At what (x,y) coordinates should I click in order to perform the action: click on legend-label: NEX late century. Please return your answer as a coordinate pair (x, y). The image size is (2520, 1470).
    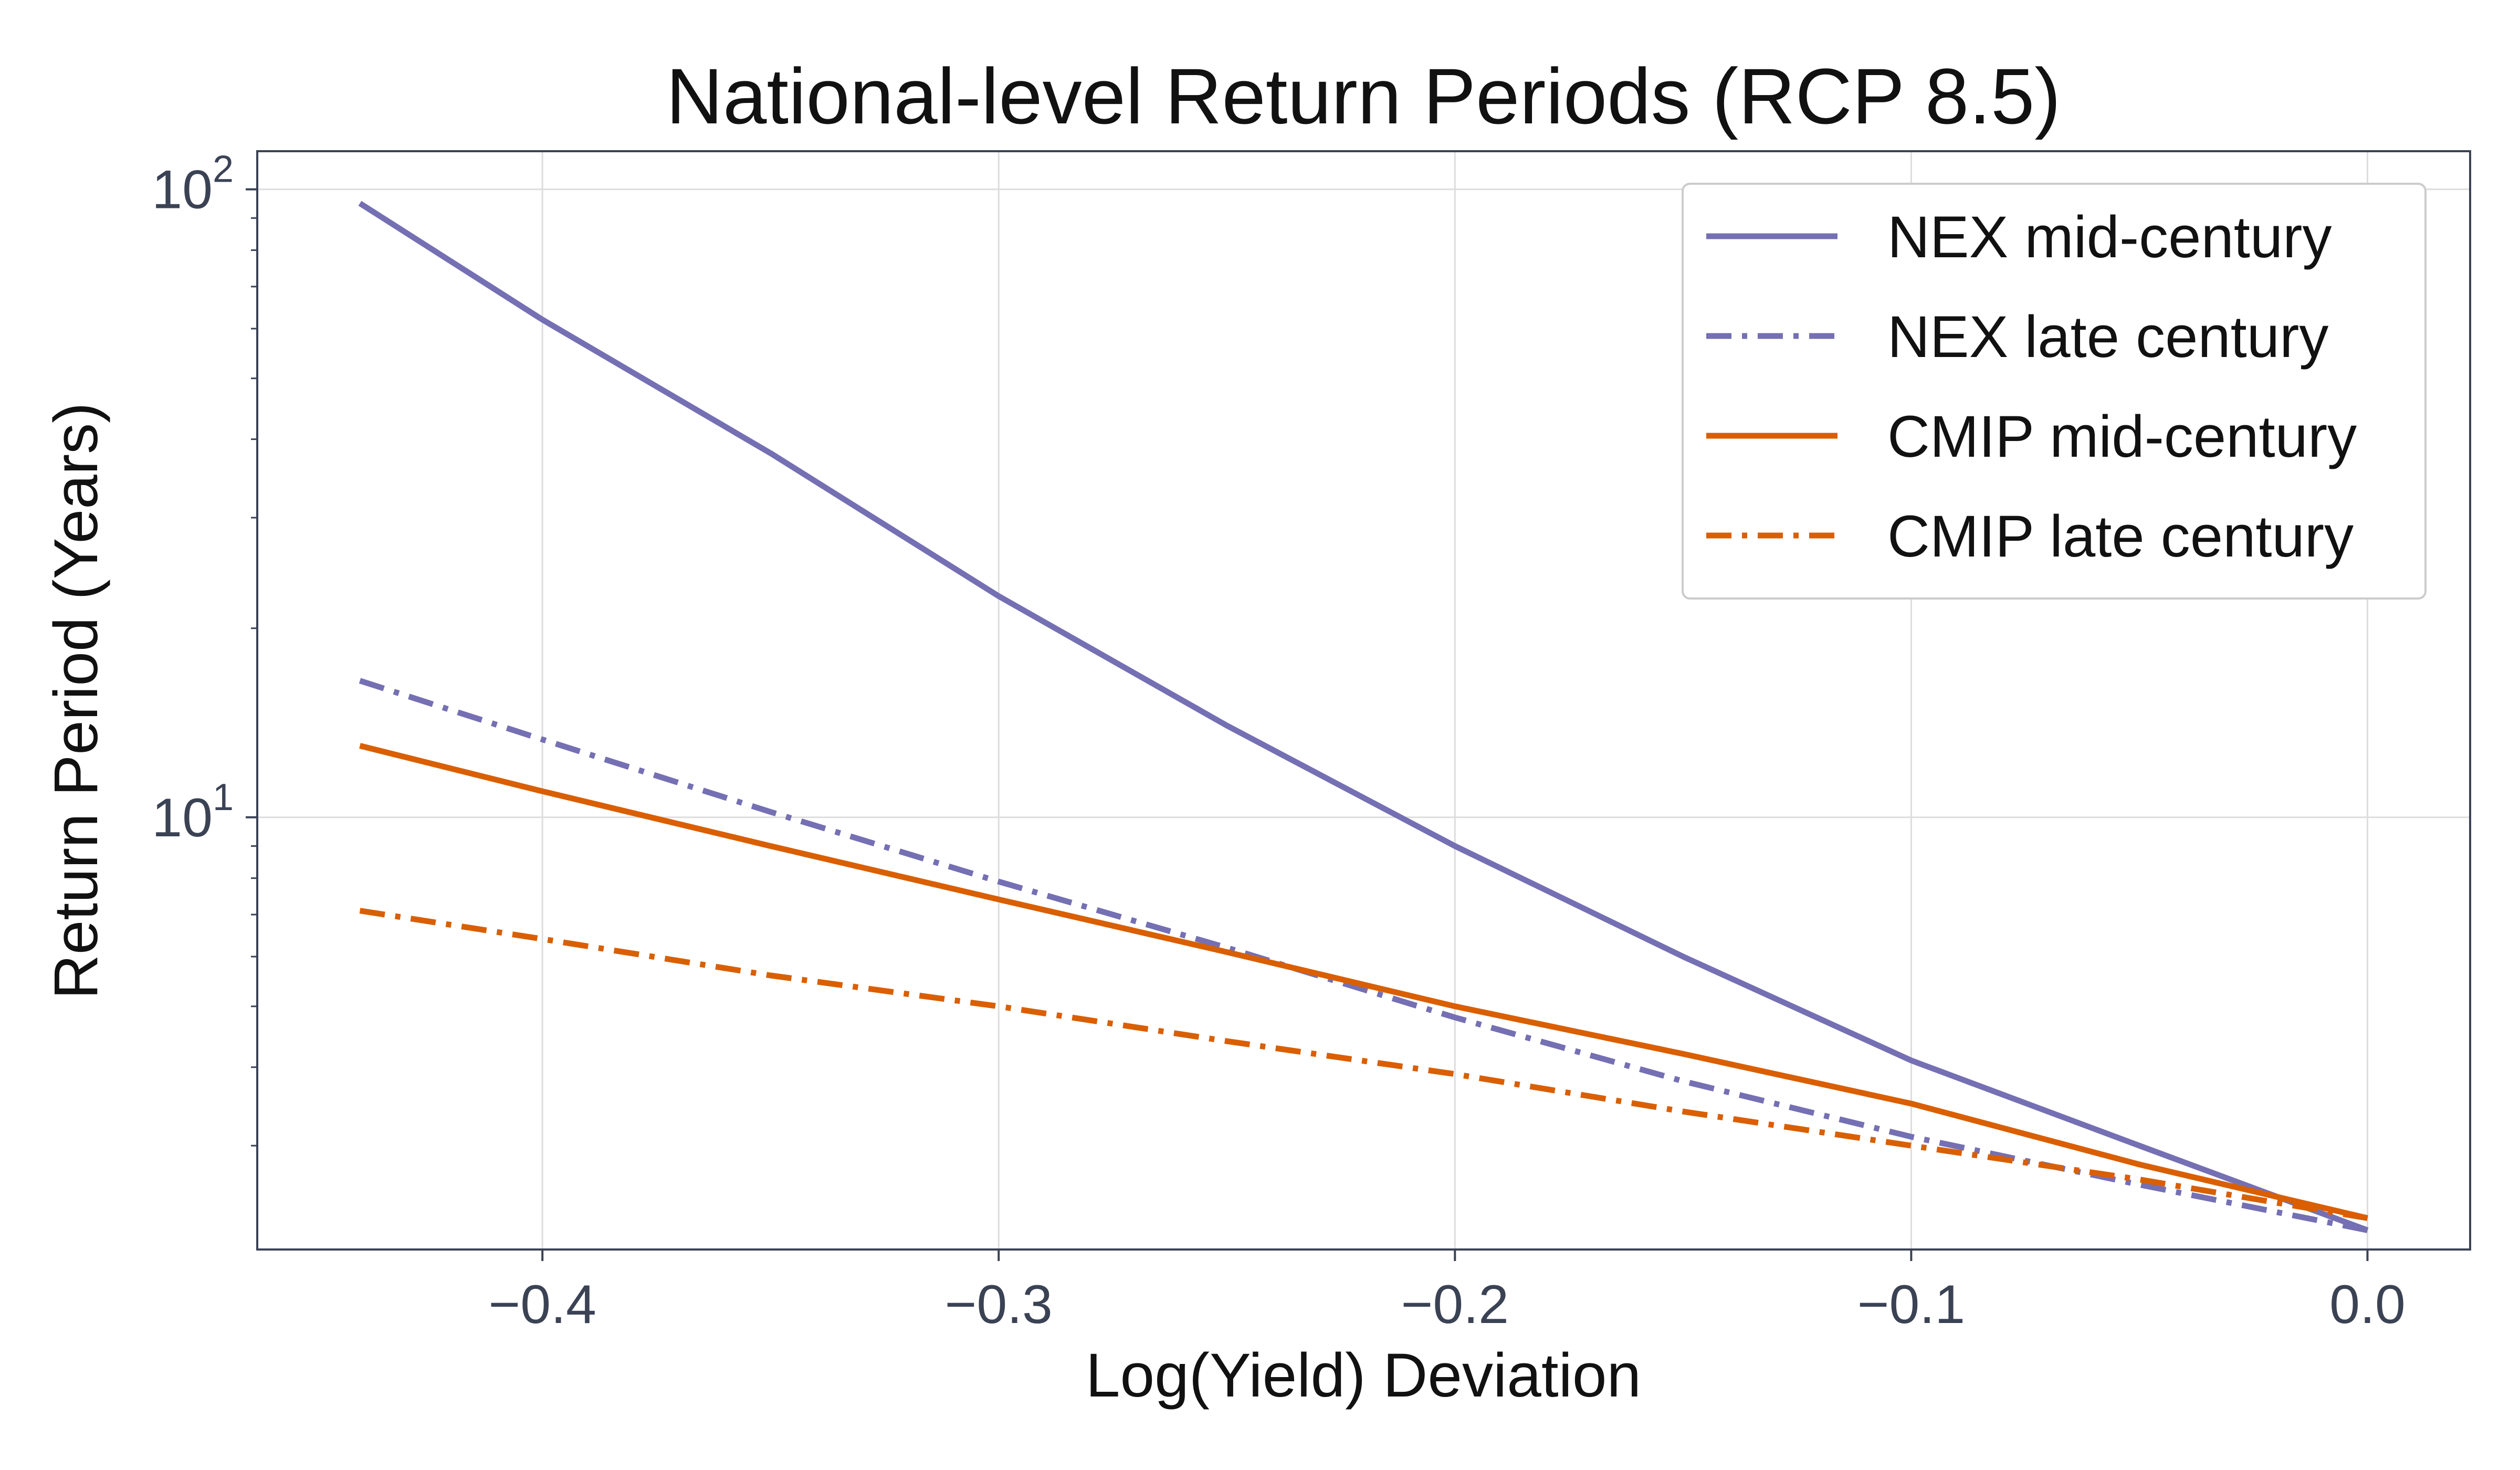
    Looking at the image, I should click on (2107, 337).